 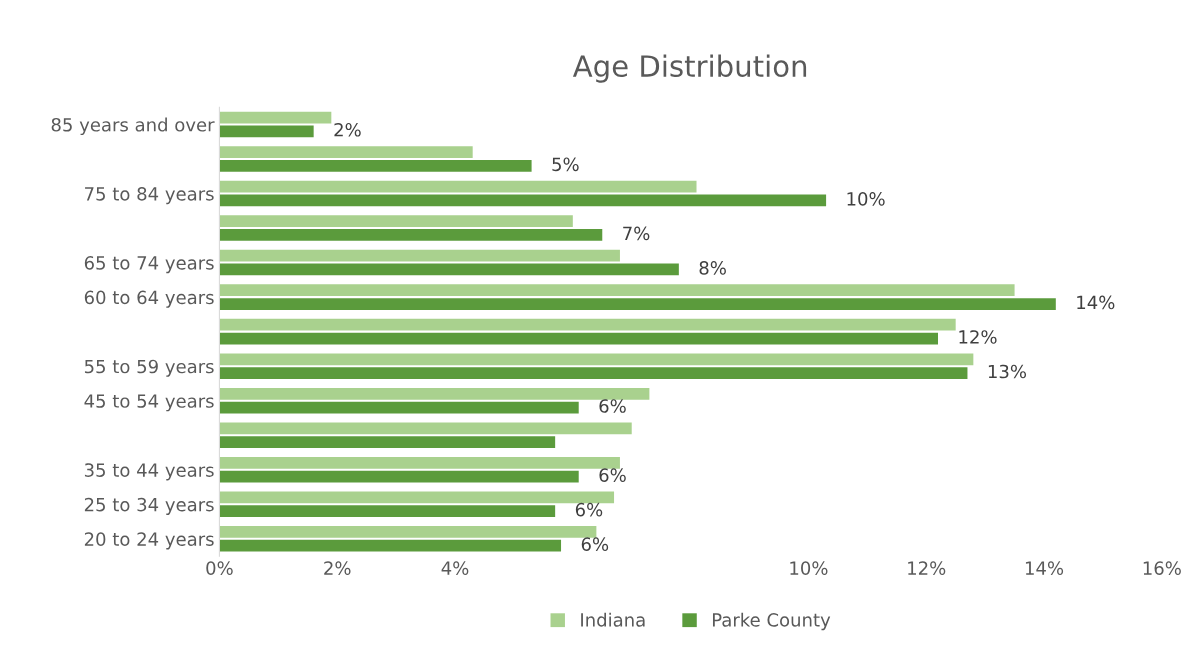 What do you see at coordinates (689, 68) in the screenshot?
I see `chart-title: Age Distribution` at bounding box center [689, 68].